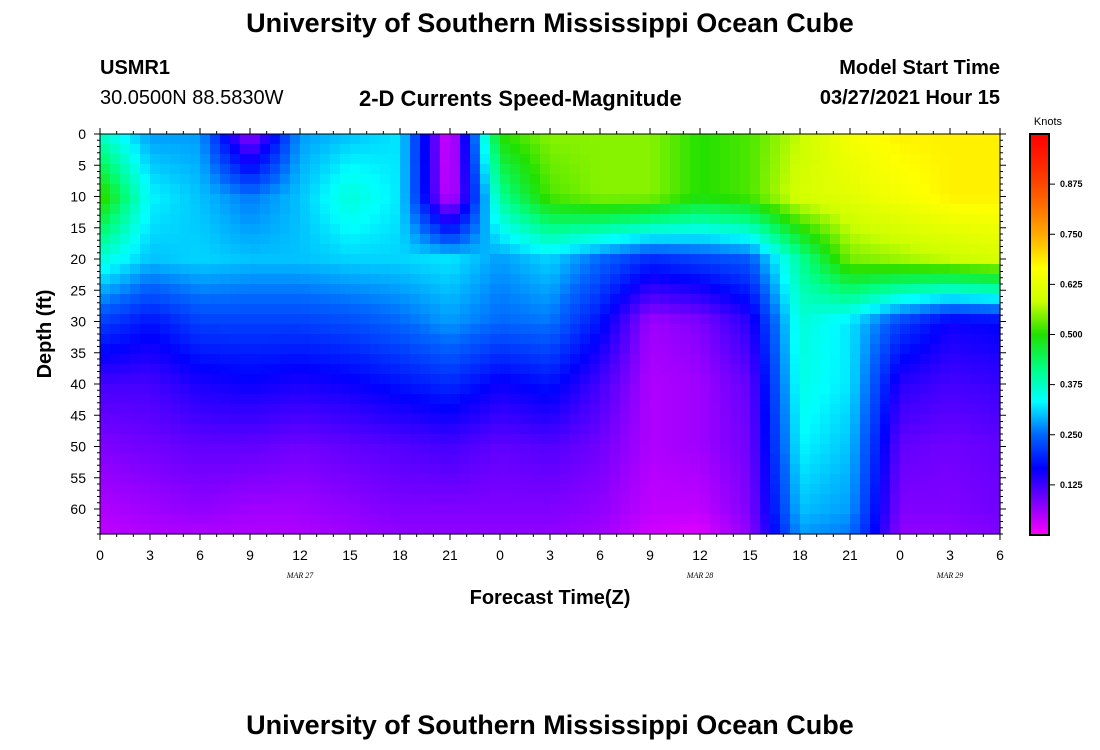 The image size is (1100, 750). What do you see at coordinates (192, 98) in the screenshot?
I see `station-coordinates: 30.0500N 88.5830W` at bounding box center [192, 98].